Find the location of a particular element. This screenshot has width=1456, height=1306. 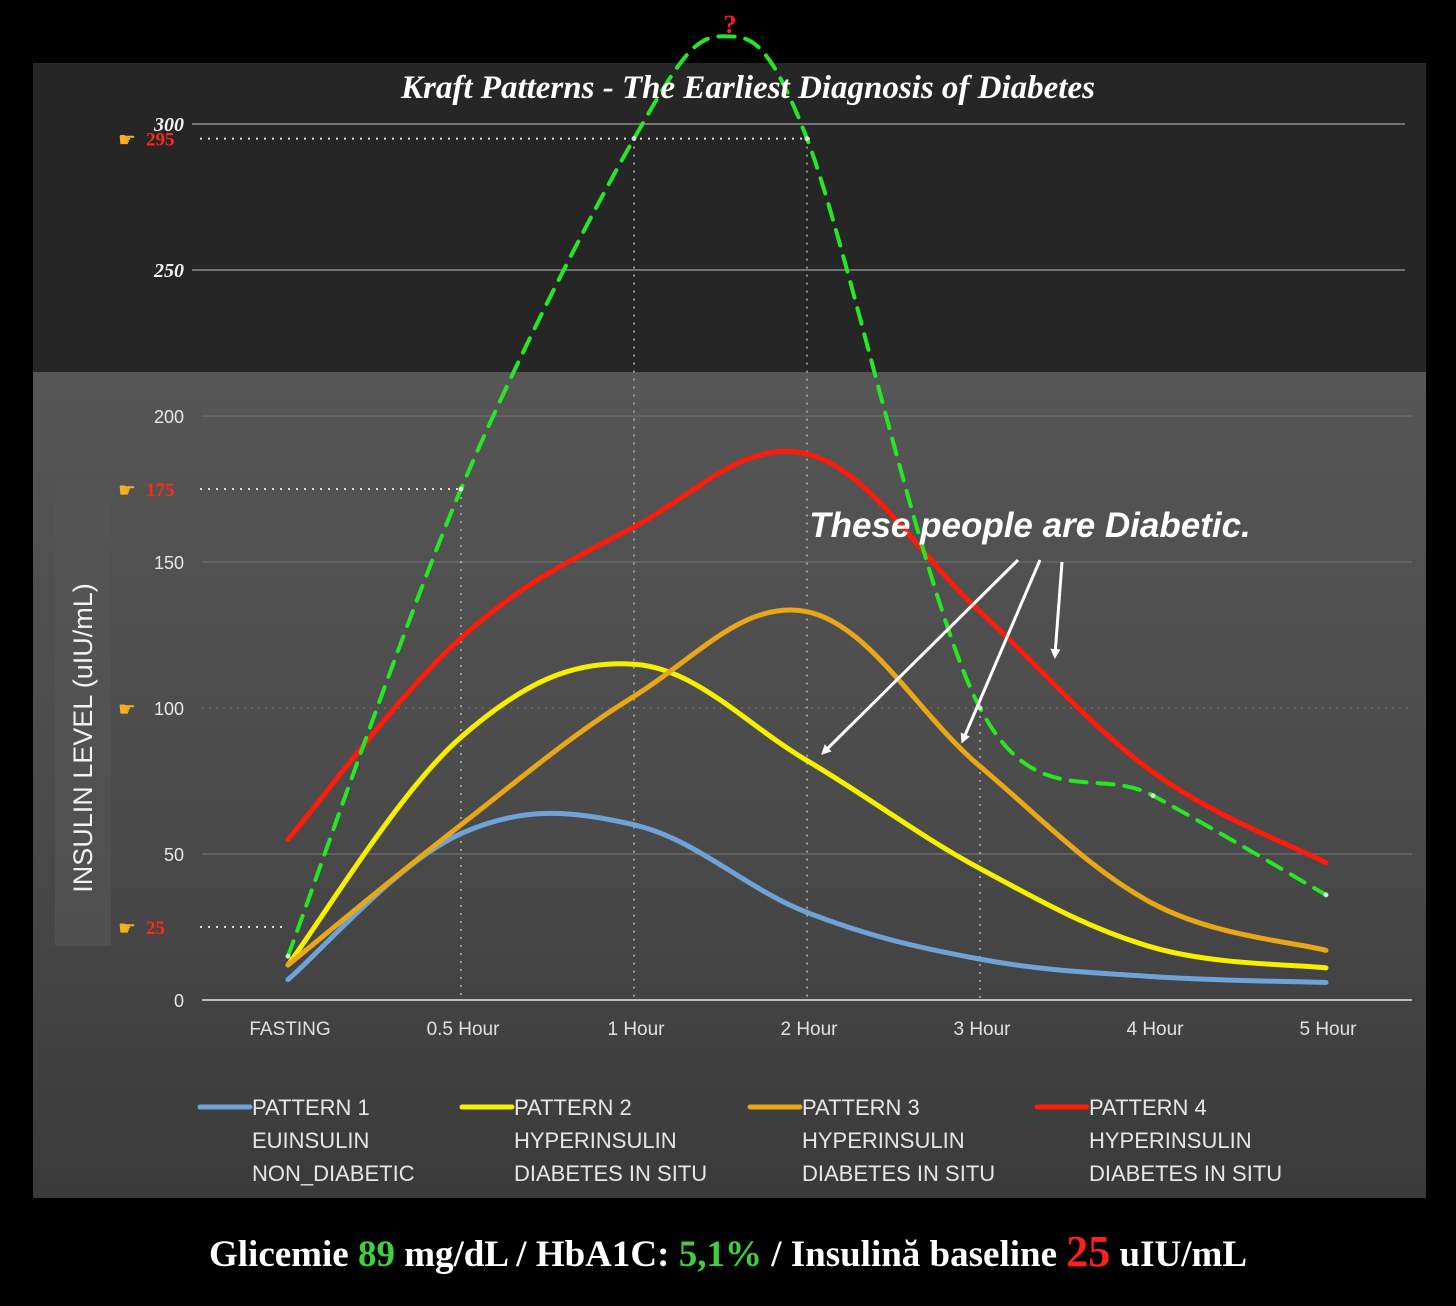

glicemie-label: Glicemie is located at coordinates (278, 1254).